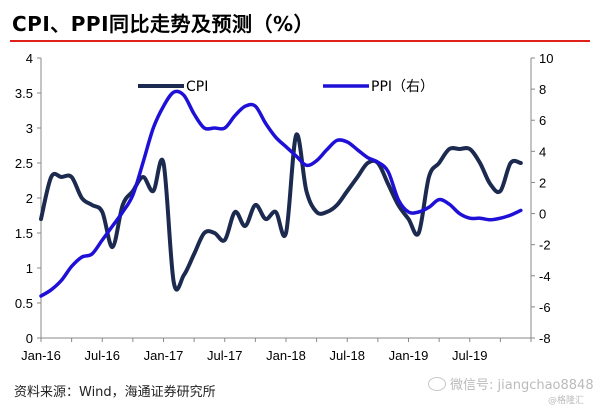 The width and height of the screenshot is (600, 407). I want to click on y-left-tick-label: 1.5, so click(24, 233).